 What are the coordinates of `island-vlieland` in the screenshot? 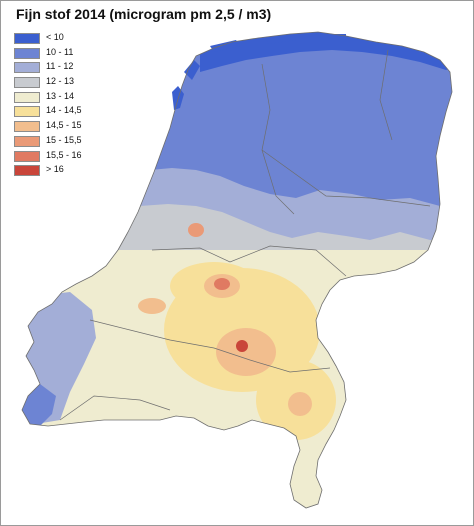 It's located at (192, 70).